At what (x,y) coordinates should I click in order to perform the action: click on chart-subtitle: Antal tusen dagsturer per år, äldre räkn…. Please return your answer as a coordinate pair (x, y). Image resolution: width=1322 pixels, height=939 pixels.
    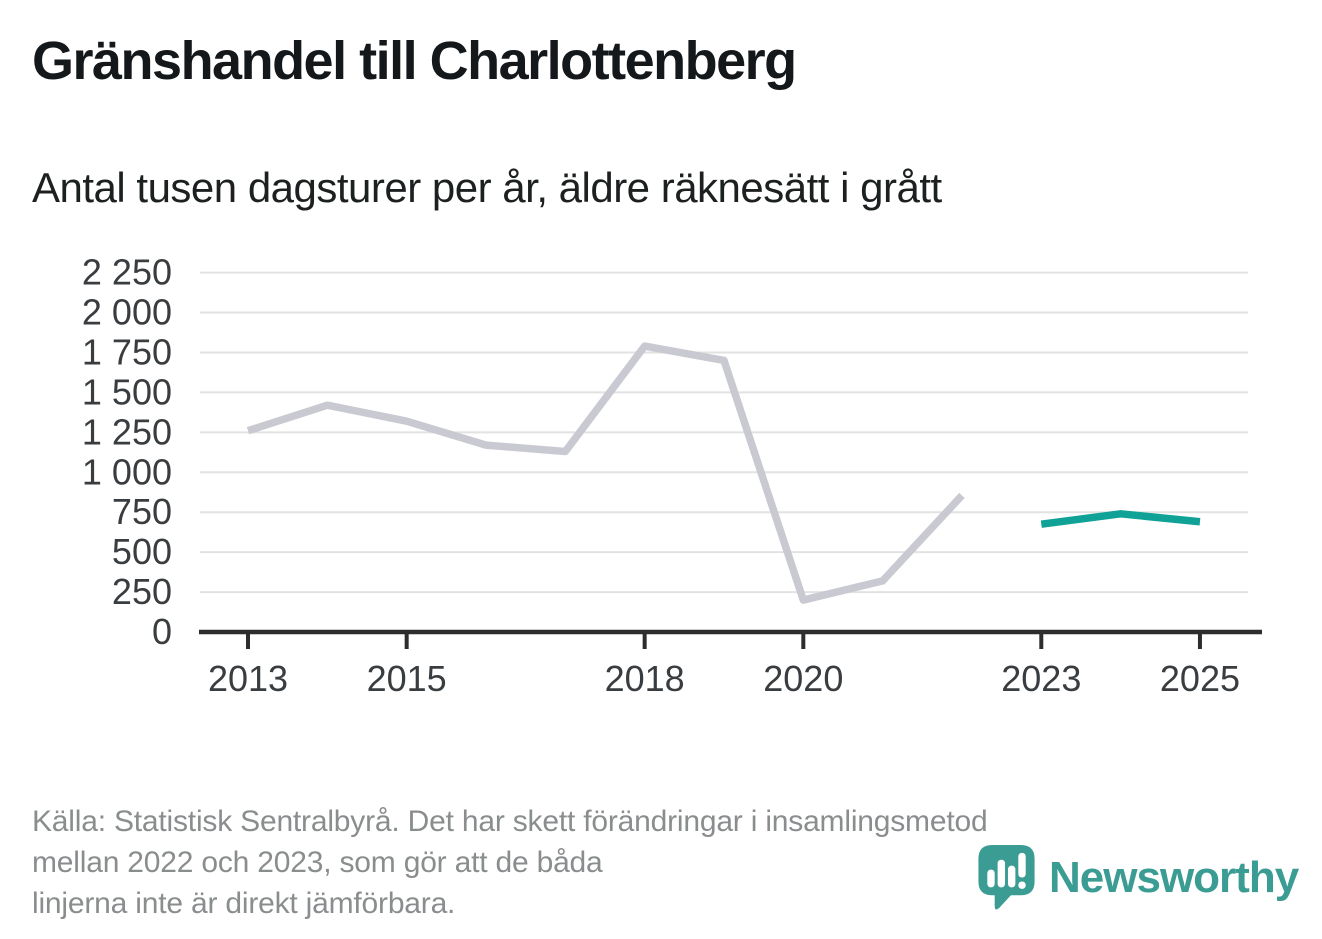
    Looking at the image, I should click on (487, 187).